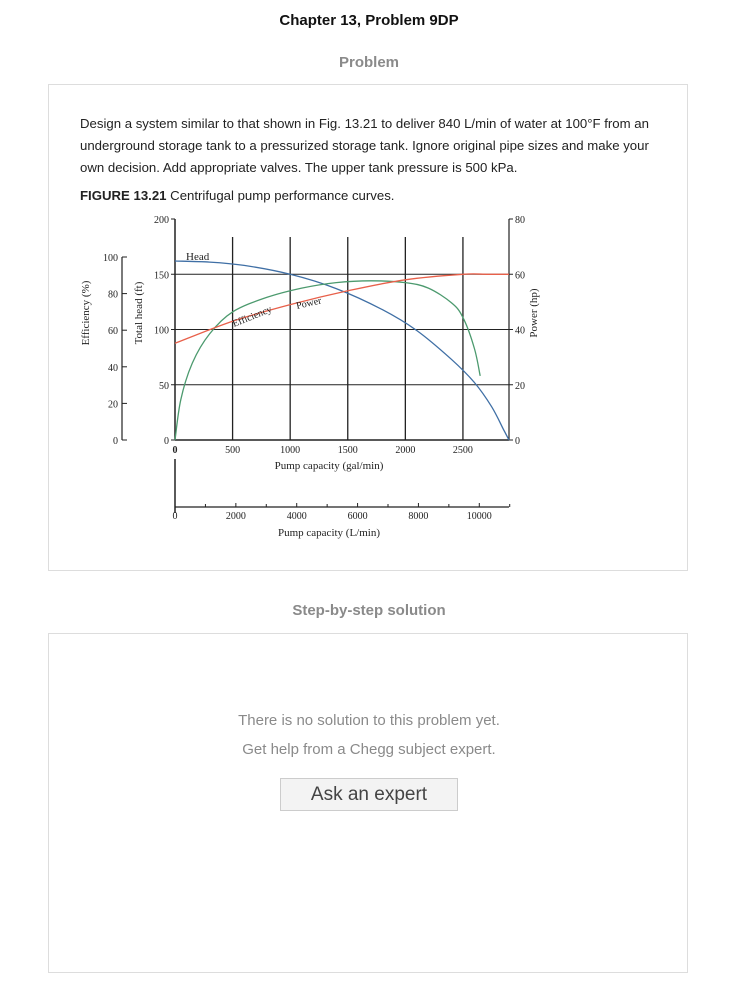 The width and height of the screenshot is (738, 989). Describe the element at coordinates (463, 450) in the screenshot. I see `gal-tick-label: 2500` at that location.